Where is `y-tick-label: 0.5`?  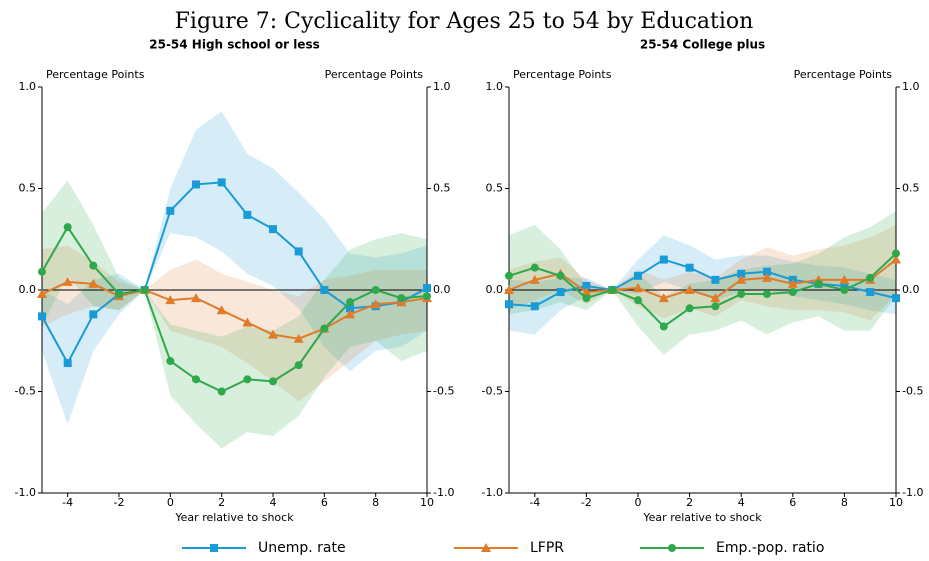 y-tick-label: 0.5 is located at coordinates (28, 188).